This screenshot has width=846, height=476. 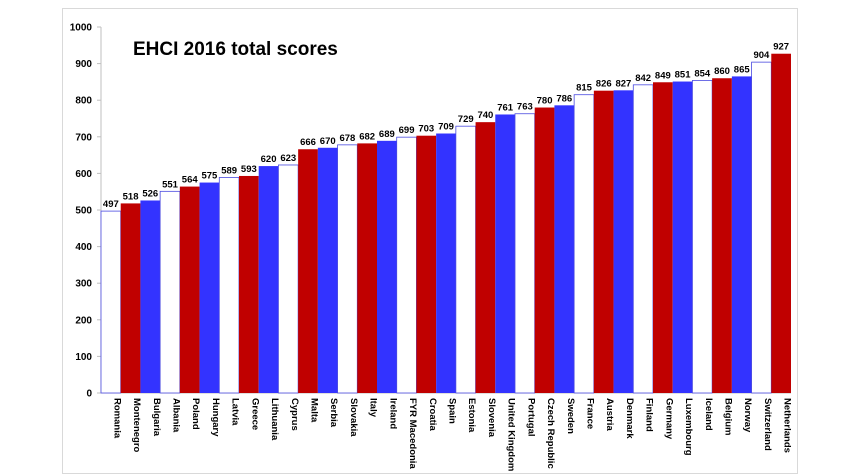 What do you see at coordinates (663, 238) in the screenshot?
I see `bar-germany` at bounding box center [663, 238].